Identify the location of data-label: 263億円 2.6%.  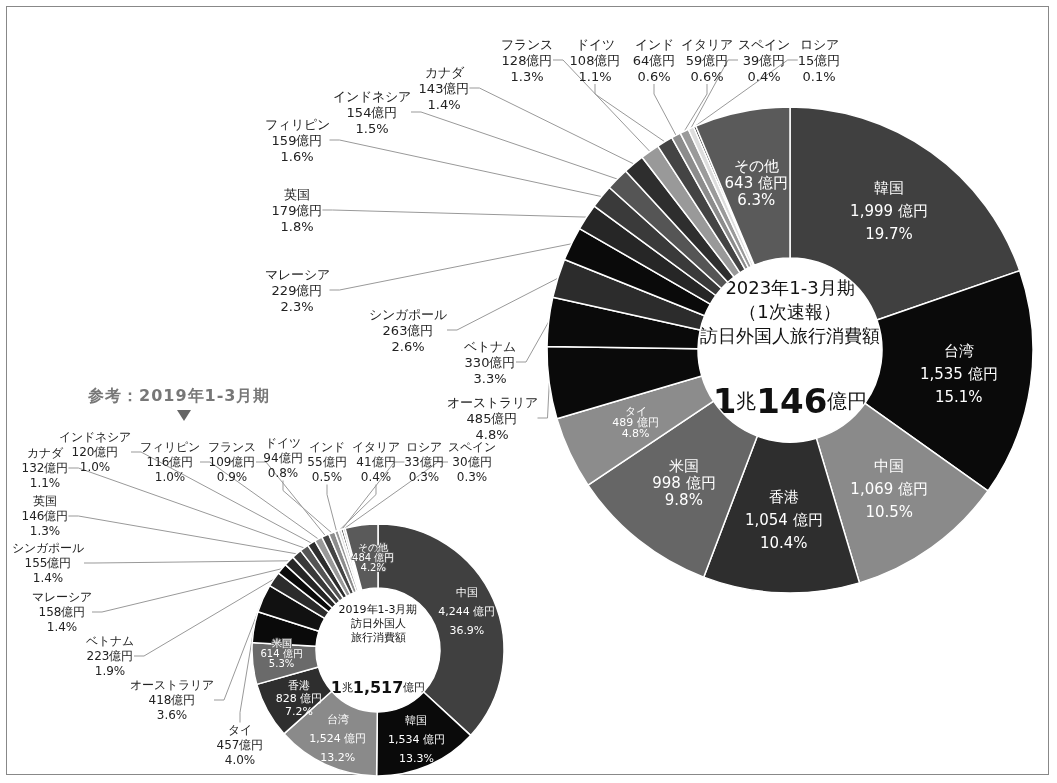
(408, 338).